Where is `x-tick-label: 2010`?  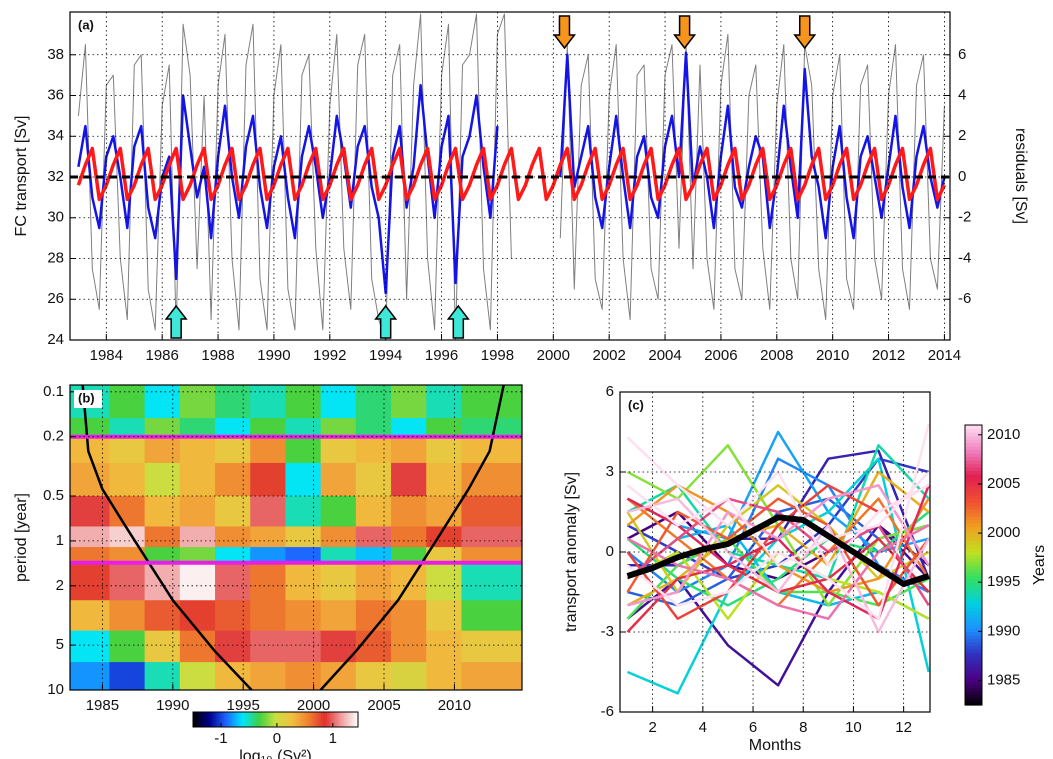 x-tick-label: 2010 is located at coordinates (832, 355).